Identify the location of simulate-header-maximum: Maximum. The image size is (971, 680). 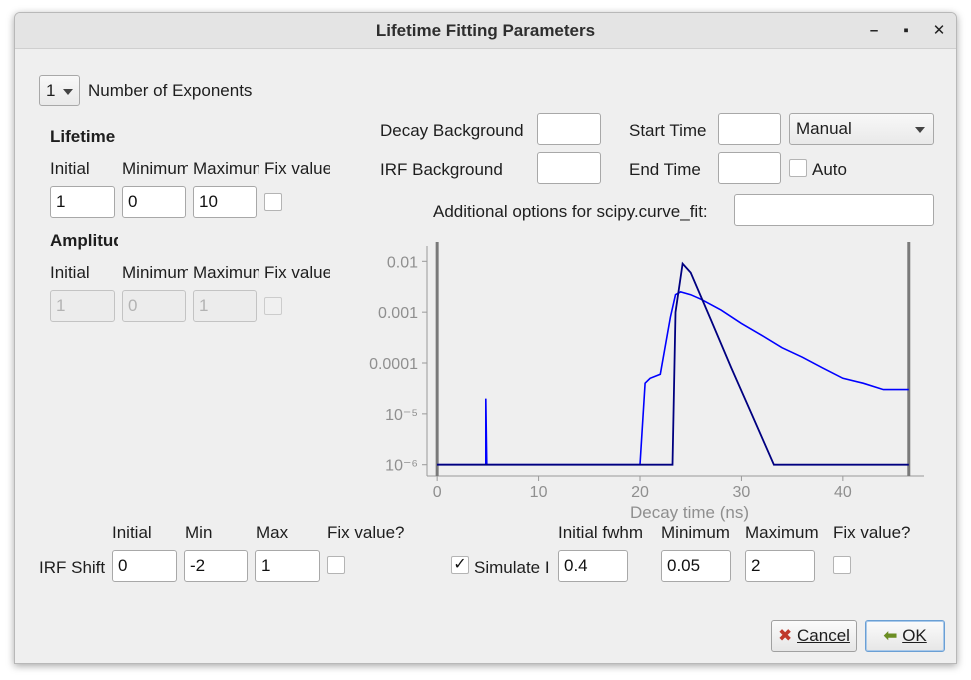
(782, 532).